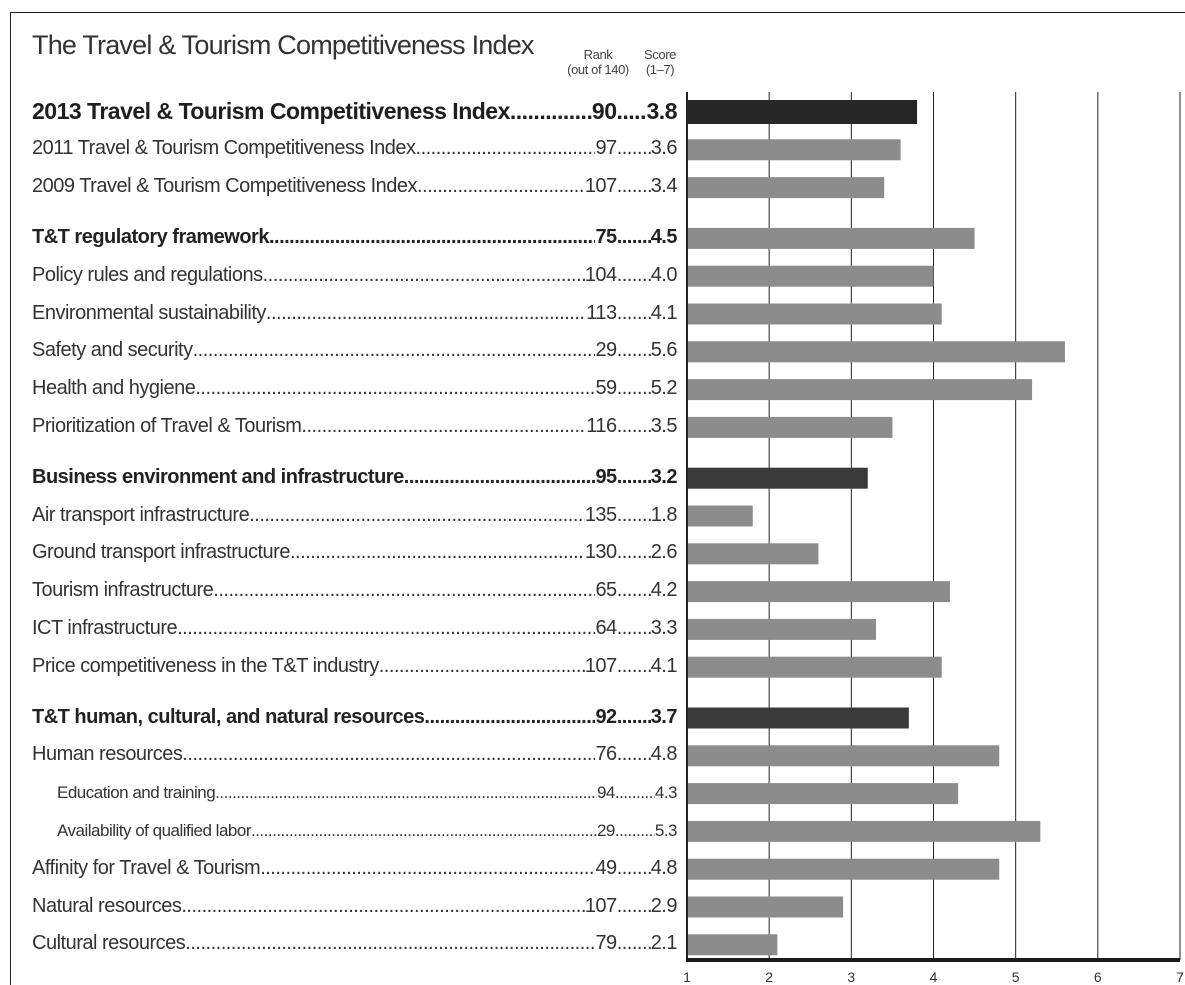 This screenshot has height=985, width=1185. I want to click on score-value: 3.4, so click(664, 186).